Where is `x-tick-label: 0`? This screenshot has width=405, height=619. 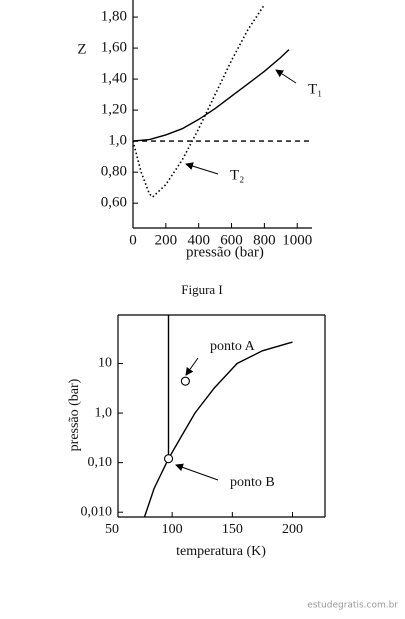
x-tick-label: 0 is located at coordinates (133, 240).